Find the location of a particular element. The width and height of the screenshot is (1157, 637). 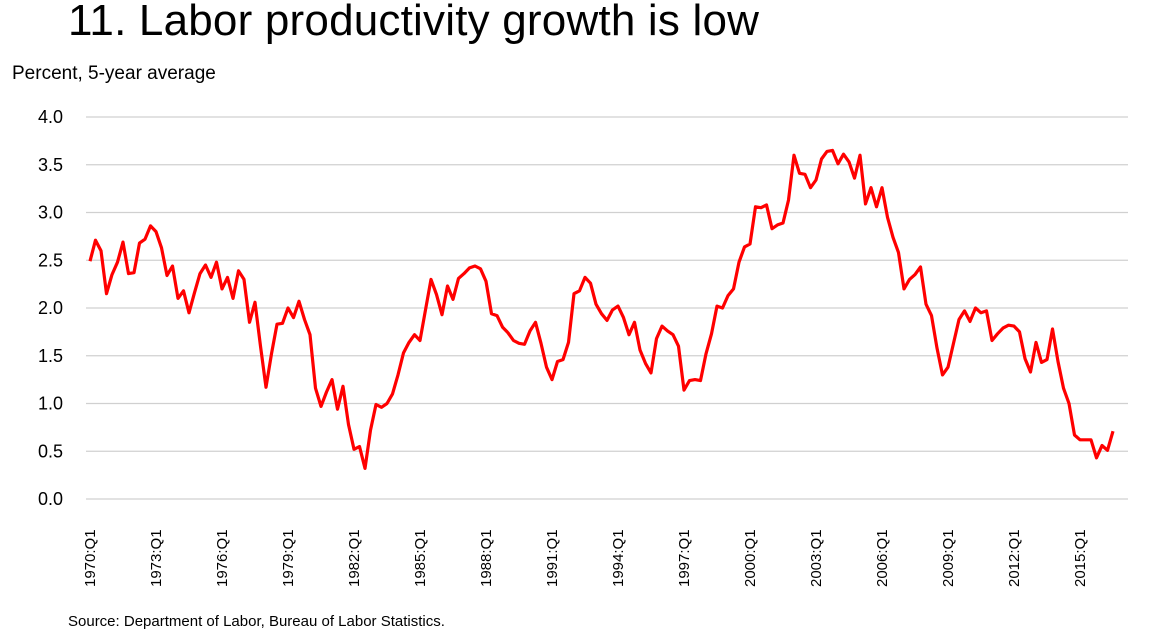

x-tick-label: 2006:Q1 is located at coordinates (882, 558).